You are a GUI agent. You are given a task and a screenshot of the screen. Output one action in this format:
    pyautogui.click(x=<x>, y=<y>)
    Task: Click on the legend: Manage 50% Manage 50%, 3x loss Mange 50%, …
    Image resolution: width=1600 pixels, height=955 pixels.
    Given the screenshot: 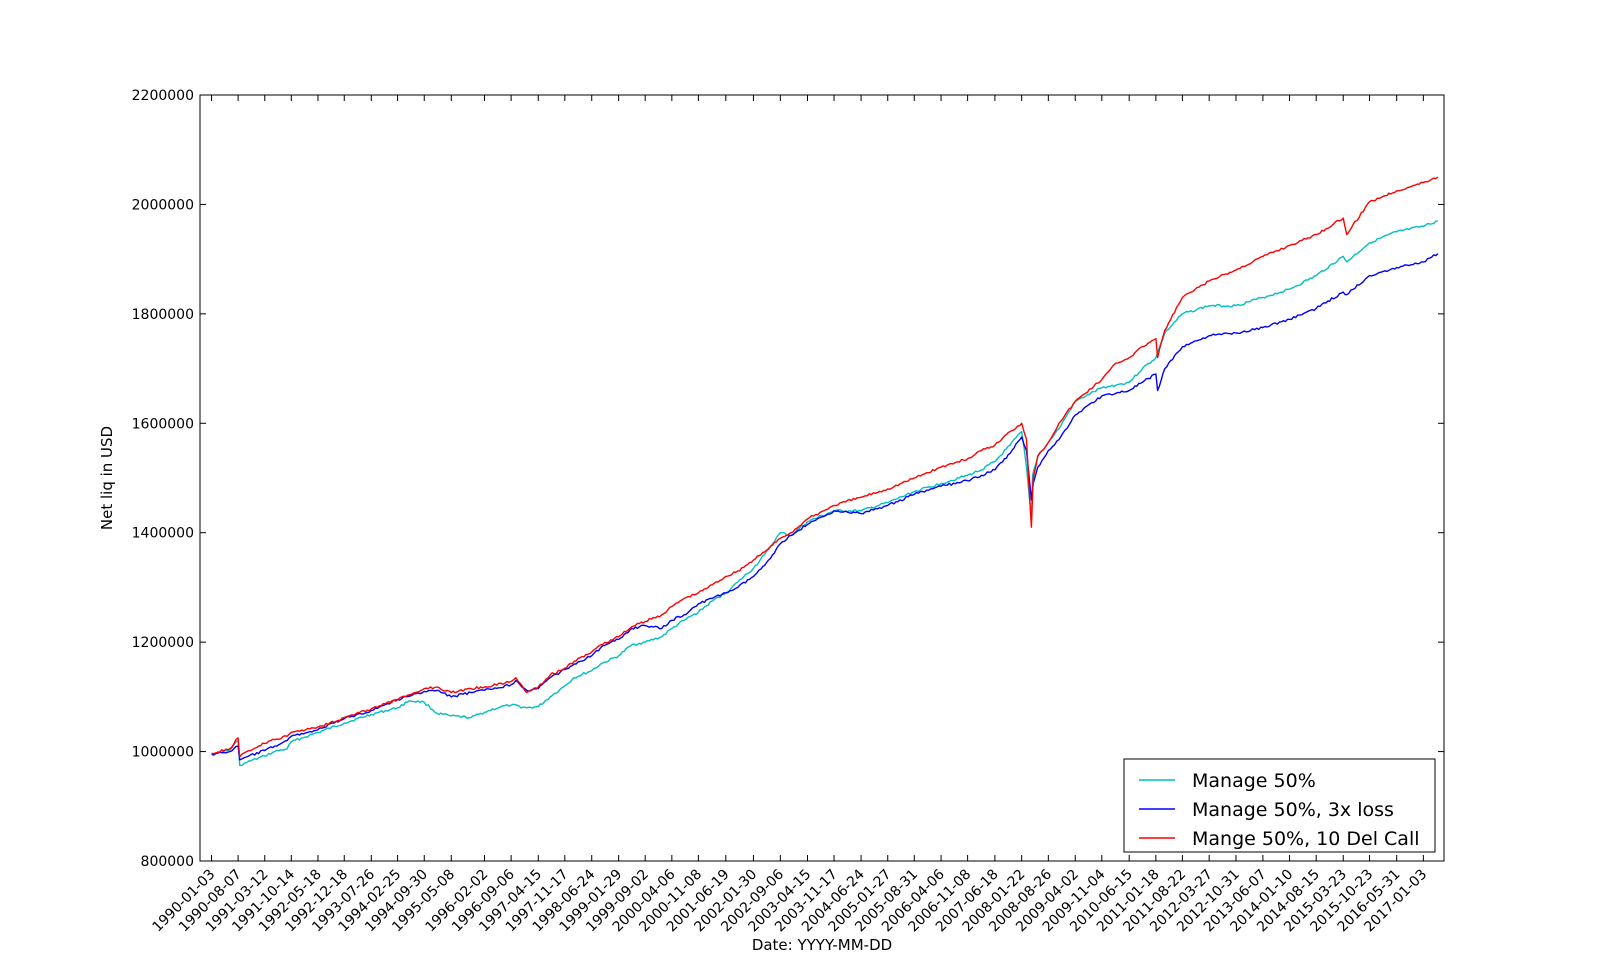 What is the action you would take?
    pyautogui.click(x=1279, y=805)
    